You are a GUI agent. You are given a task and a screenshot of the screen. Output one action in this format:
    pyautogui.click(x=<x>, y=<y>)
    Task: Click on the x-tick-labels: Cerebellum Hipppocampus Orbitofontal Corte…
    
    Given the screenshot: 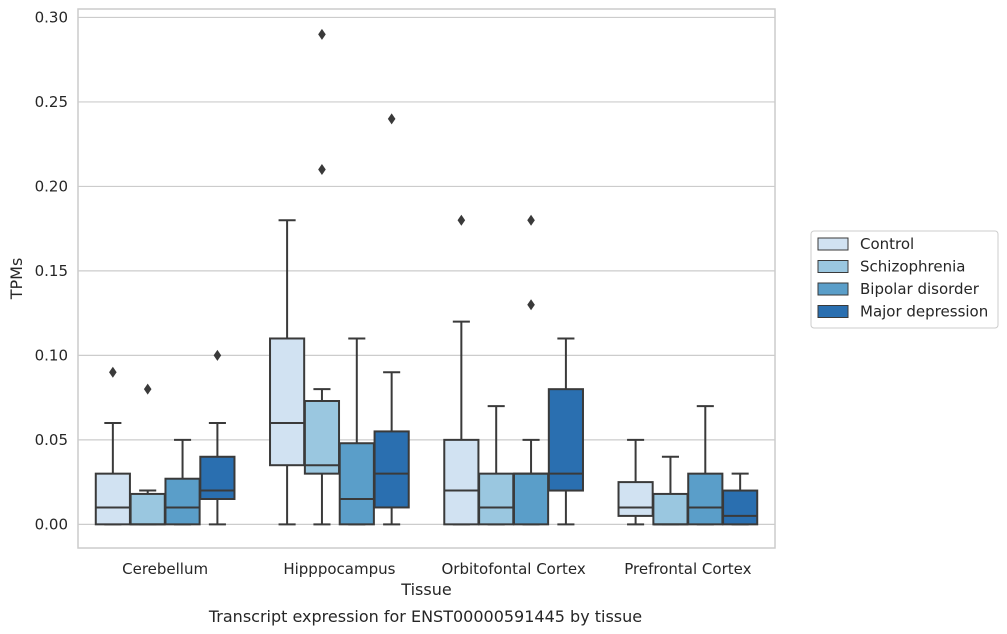 What is the action you would take?
    pyautogui.click(x=436, y=569)
    